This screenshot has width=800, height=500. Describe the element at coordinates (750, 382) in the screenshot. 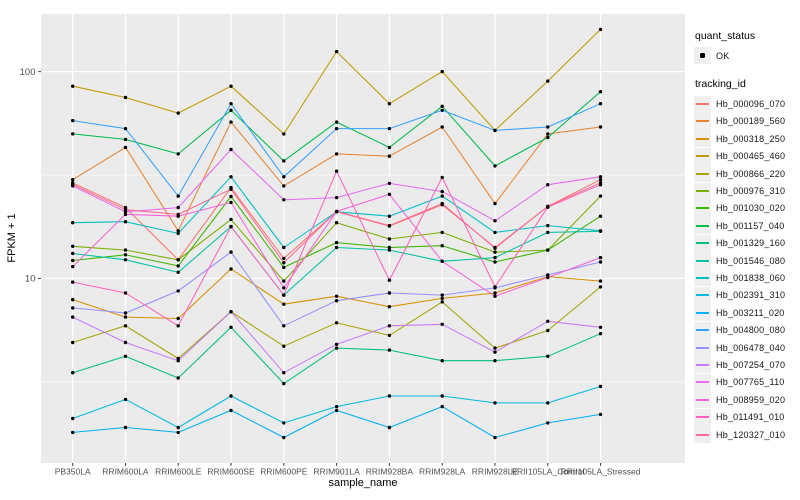

I see `legend-label: Hb_007765_110` at that location.